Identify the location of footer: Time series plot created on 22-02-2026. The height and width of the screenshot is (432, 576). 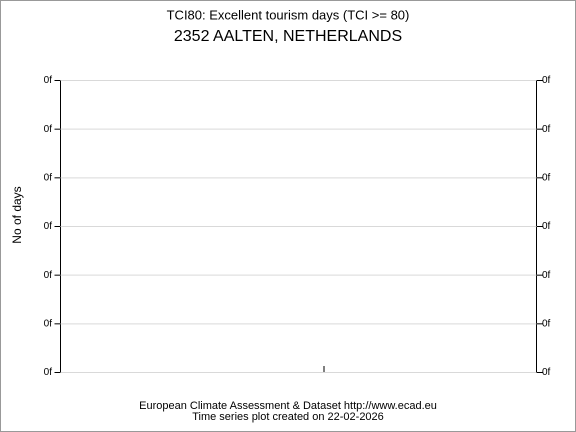
(288, 417).